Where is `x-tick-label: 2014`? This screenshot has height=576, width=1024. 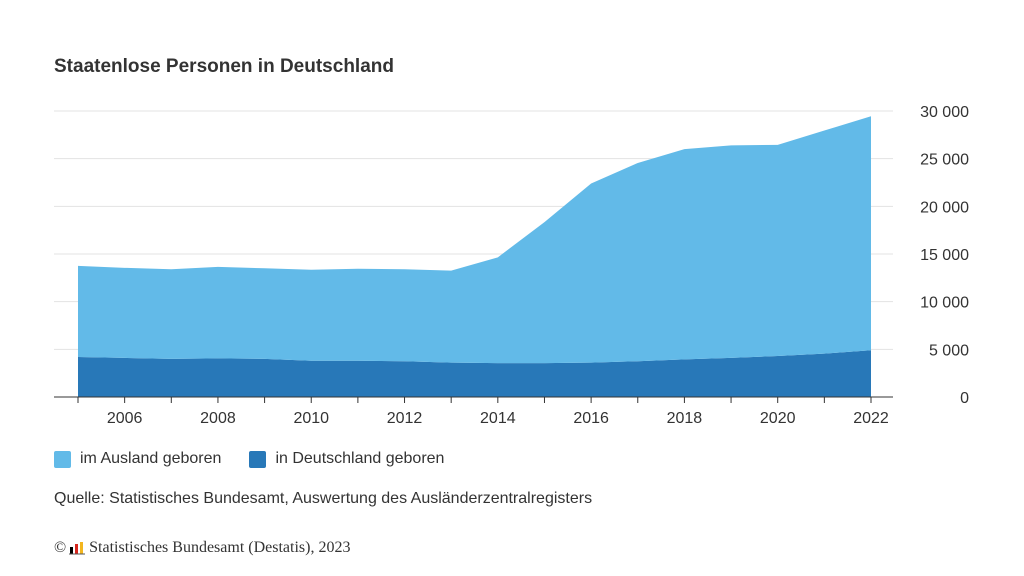
x-tick-label: 2014 is located at coordinates (498, 418).